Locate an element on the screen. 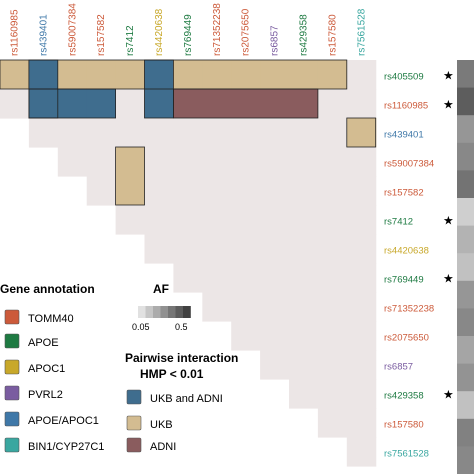  row-label: rs429358 is located at coordinates (404, 396).